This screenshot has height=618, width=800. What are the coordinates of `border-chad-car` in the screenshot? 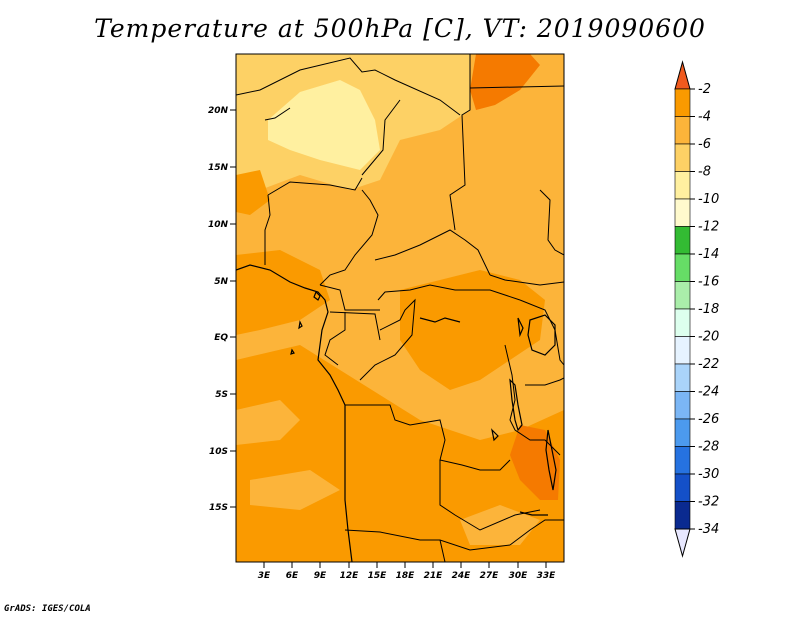 It's located at (432, 252).